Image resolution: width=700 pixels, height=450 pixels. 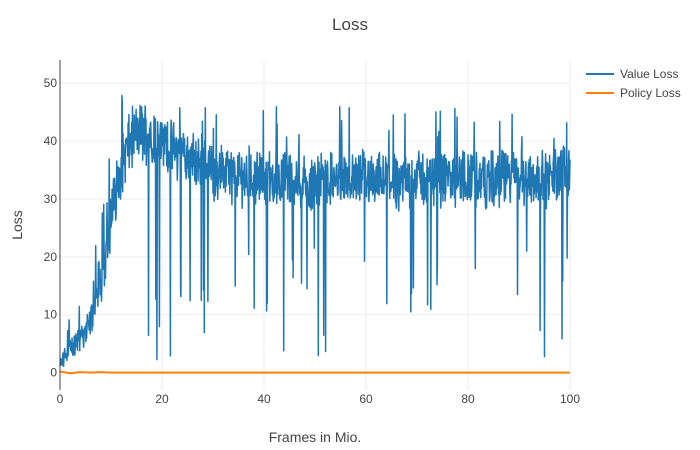 I want to click on x-tick-label: 100, so click(x=570, y=399).